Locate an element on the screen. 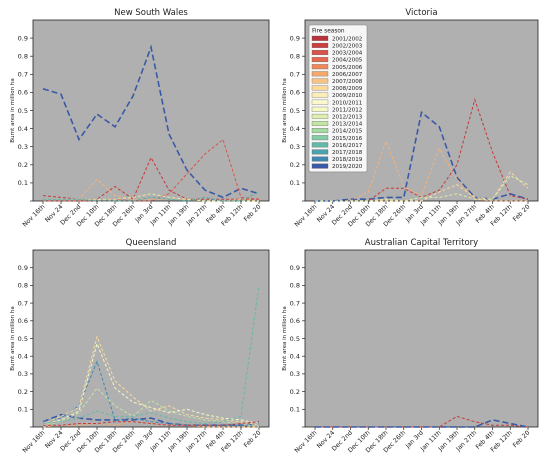  legend-title: Fire season is located at coordinates (328, 32).